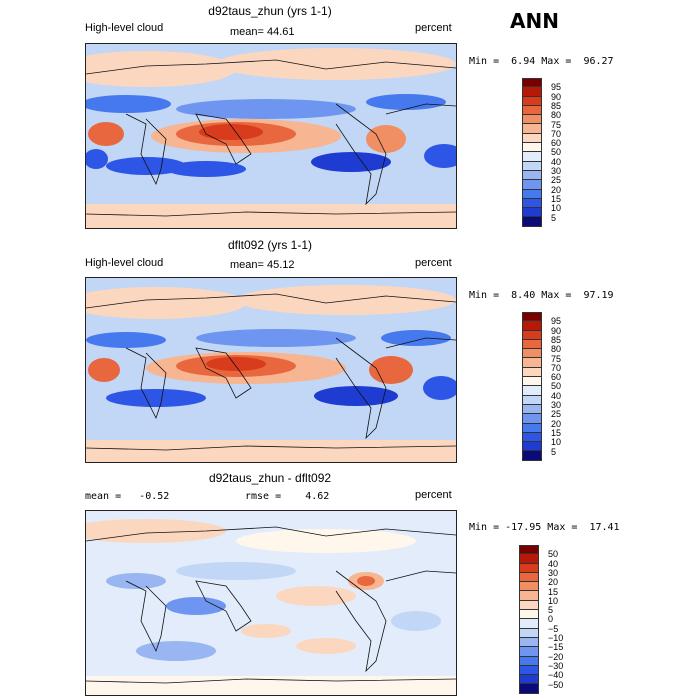  What do you see at coordinates (551, 619) in the screenshot?
I see `colorbar-label: 0` at bounding box center [551, 619].